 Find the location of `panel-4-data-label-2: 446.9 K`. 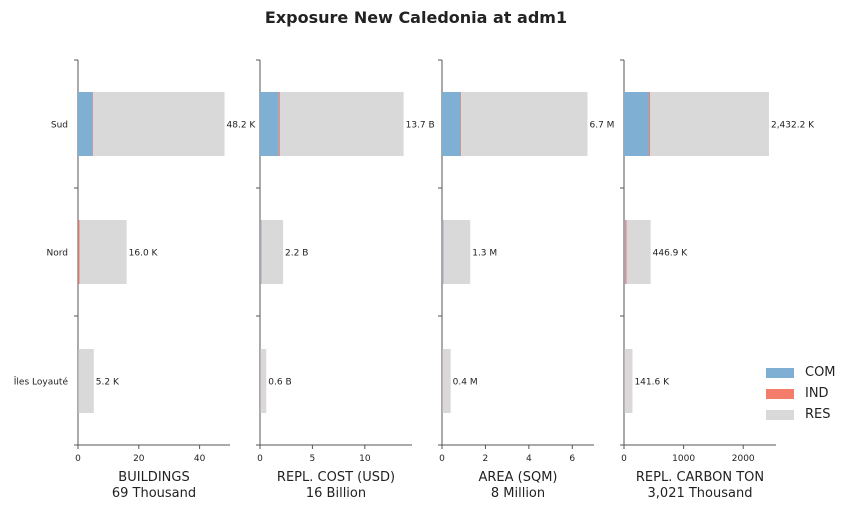

panel-4-data-label-2: 446.9 K is located at coordinates (671, 254).